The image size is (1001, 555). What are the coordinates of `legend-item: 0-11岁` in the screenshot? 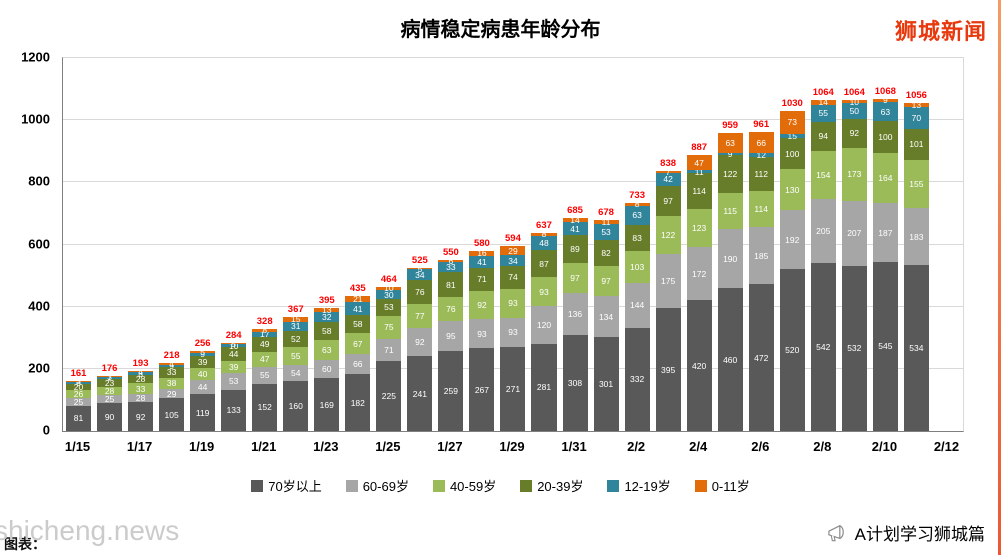 It's located at (722, 485).